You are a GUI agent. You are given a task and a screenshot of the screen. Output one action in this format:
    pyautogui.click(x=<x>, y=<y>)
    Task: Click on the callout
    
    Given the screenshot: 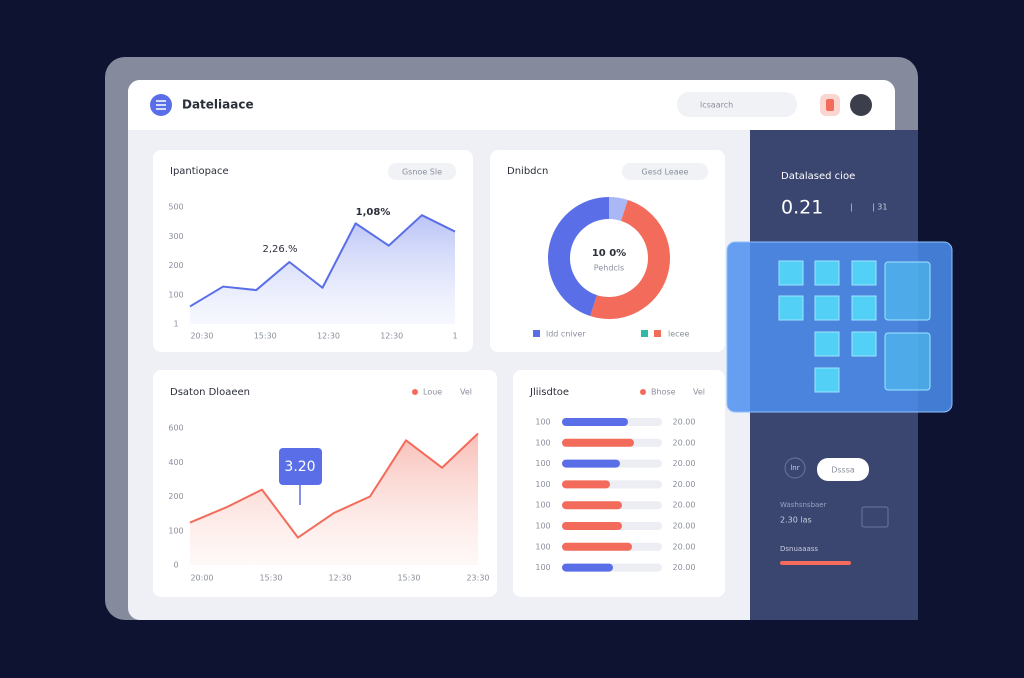 What is the action you would take?
    pyautogui.click(x=300, y=466)
    